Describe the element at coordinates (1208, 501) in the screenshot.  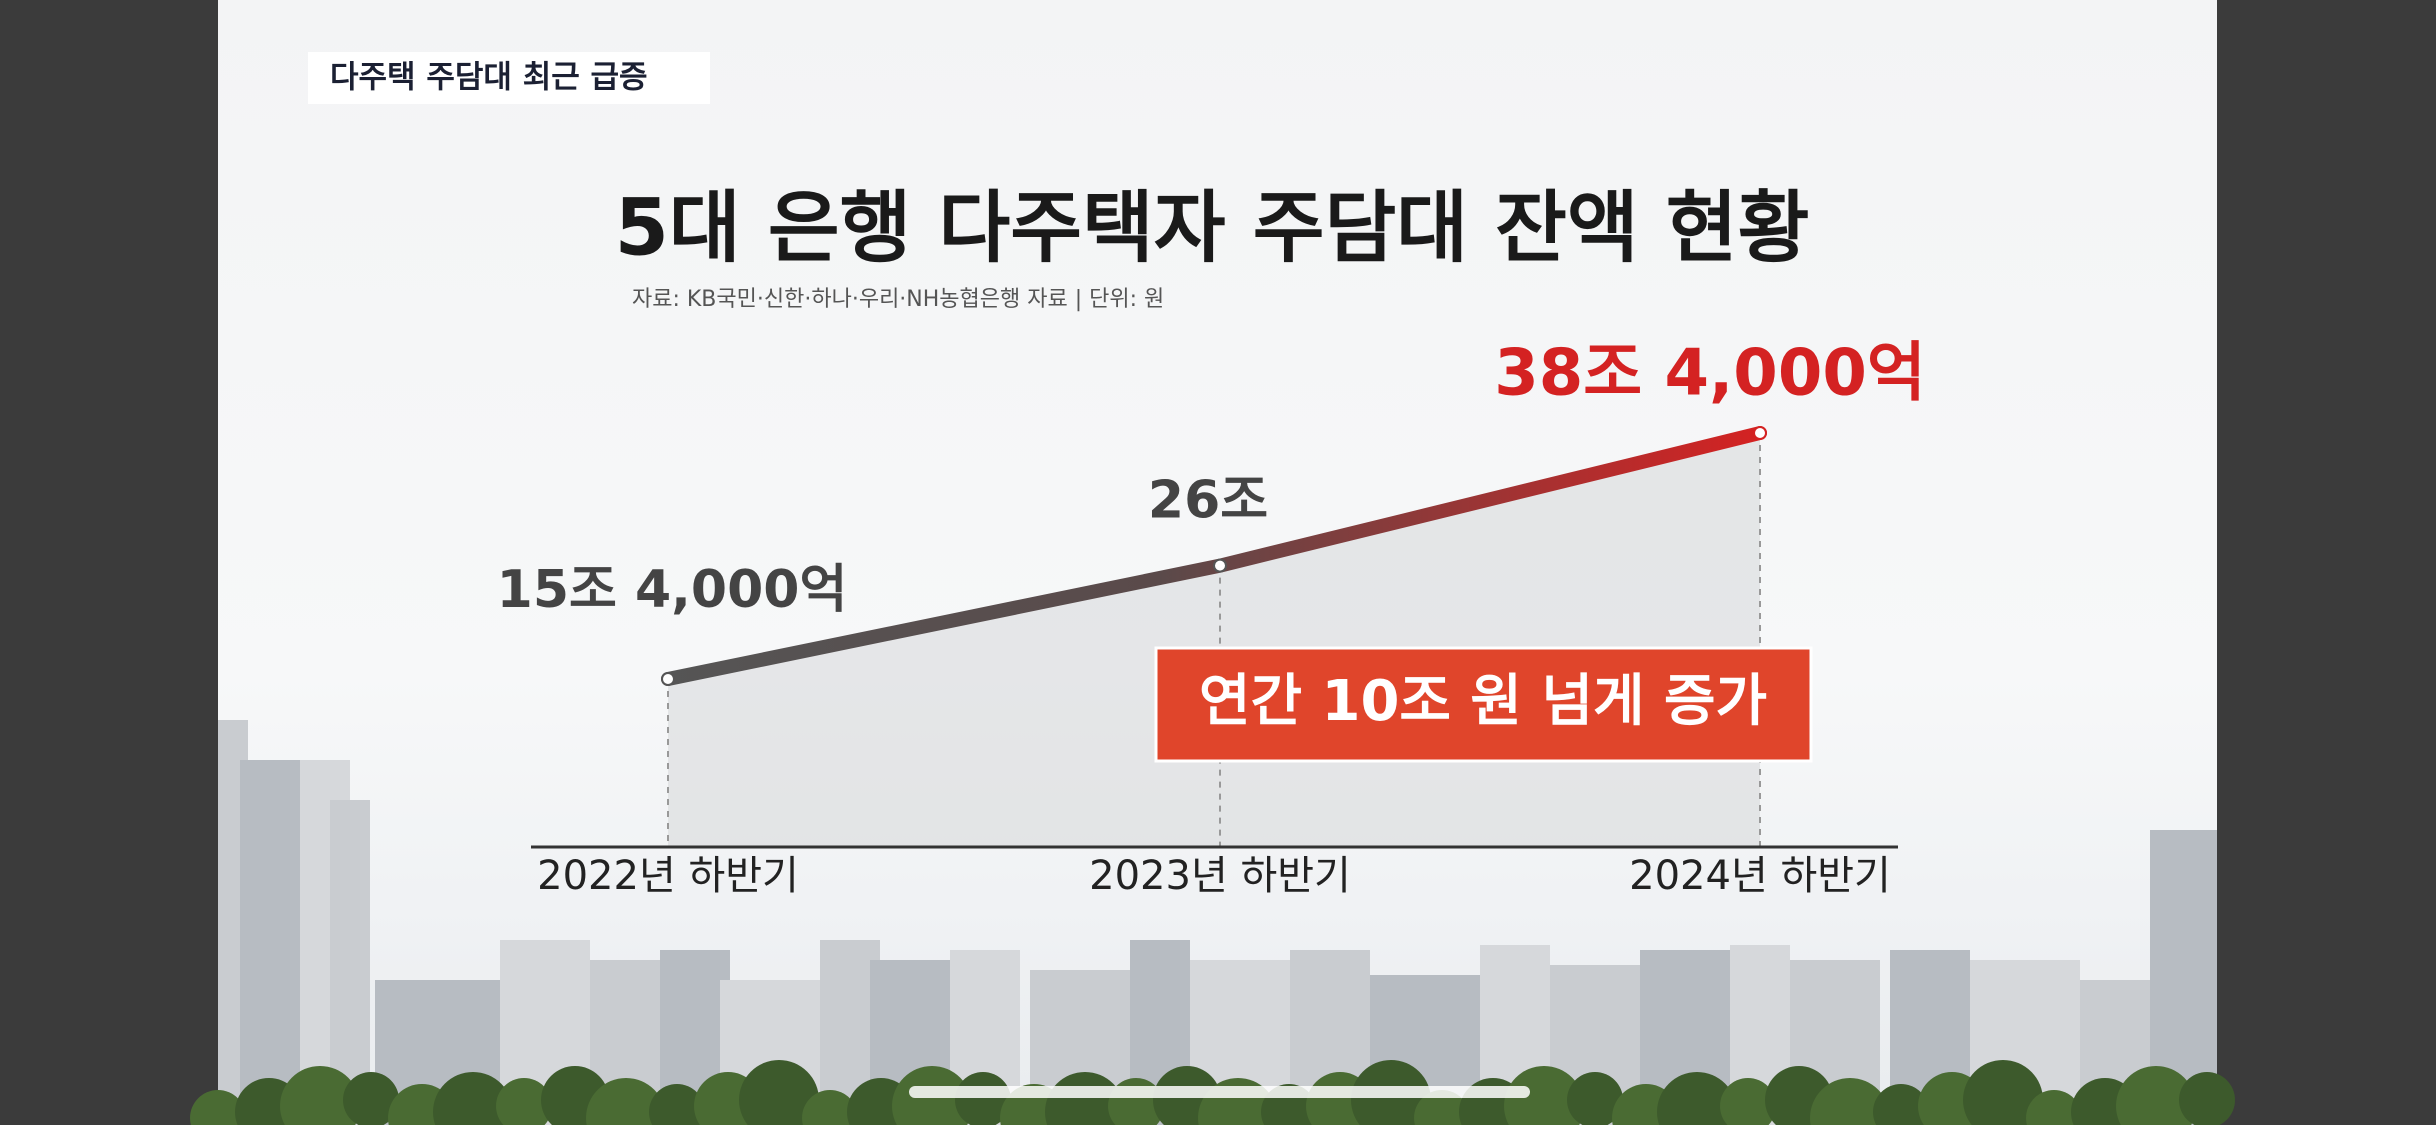
I see `value-label: 26조` at that location.